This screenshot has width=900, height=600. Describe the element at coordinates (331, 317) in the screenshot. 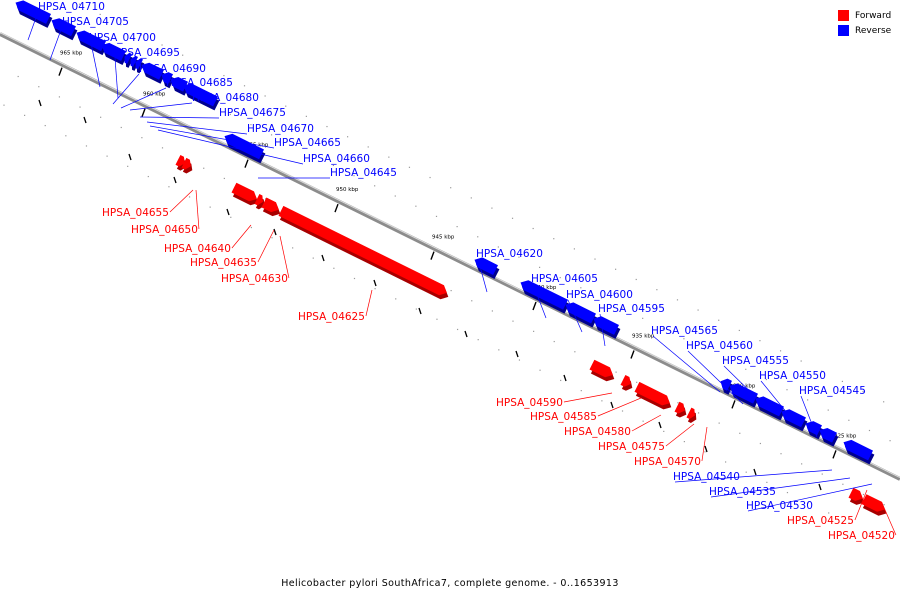

I see `forward-gene-label: HPSA_04625` at that location.